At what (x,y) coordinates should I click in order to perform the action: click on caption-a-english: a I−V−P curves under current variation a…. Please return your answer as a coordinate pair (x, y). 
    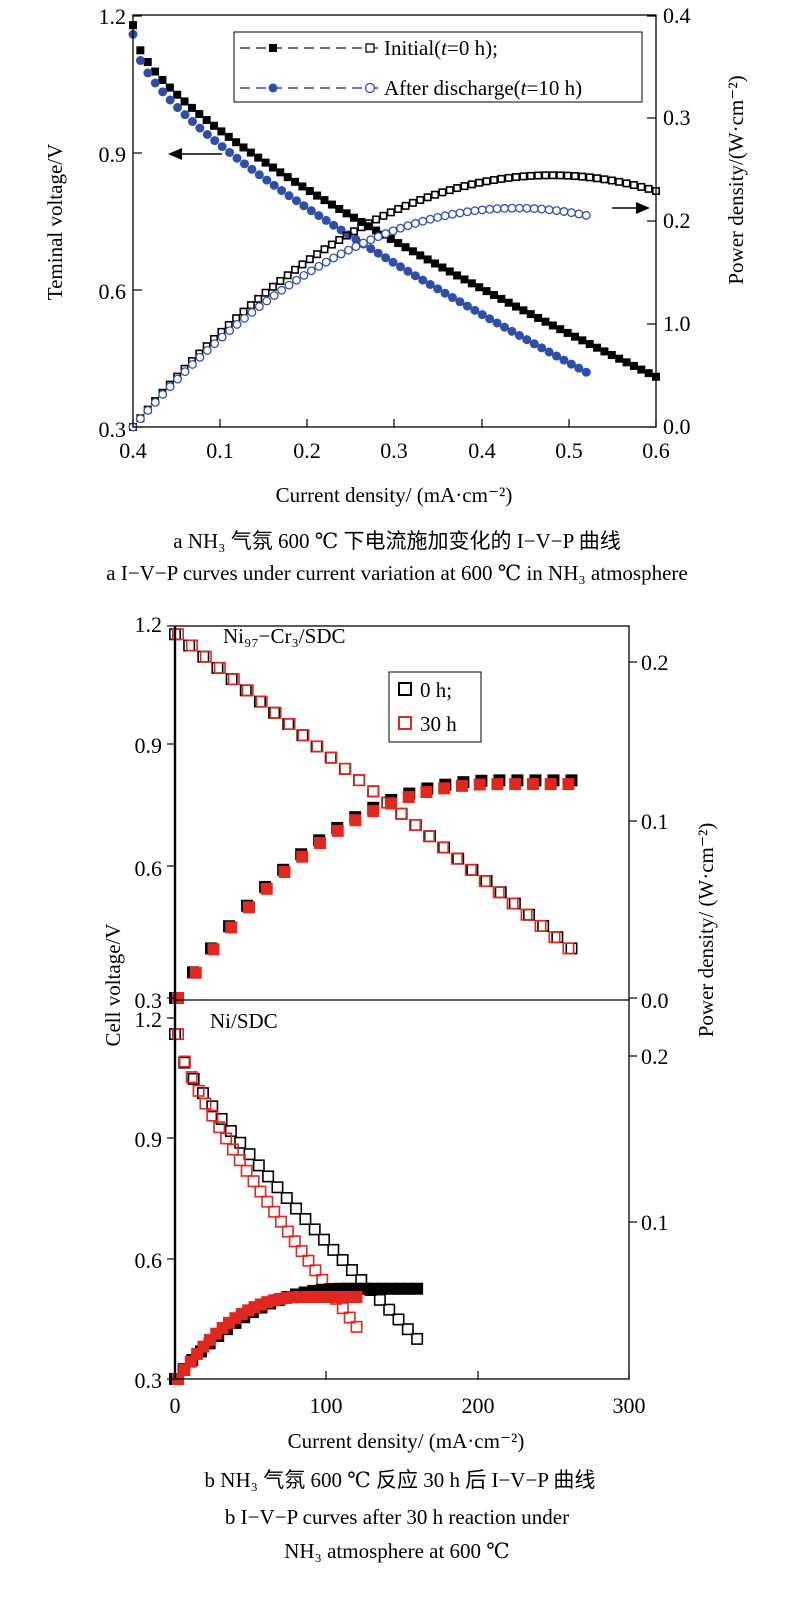
    Looking at the image, I should click on (396, 573).